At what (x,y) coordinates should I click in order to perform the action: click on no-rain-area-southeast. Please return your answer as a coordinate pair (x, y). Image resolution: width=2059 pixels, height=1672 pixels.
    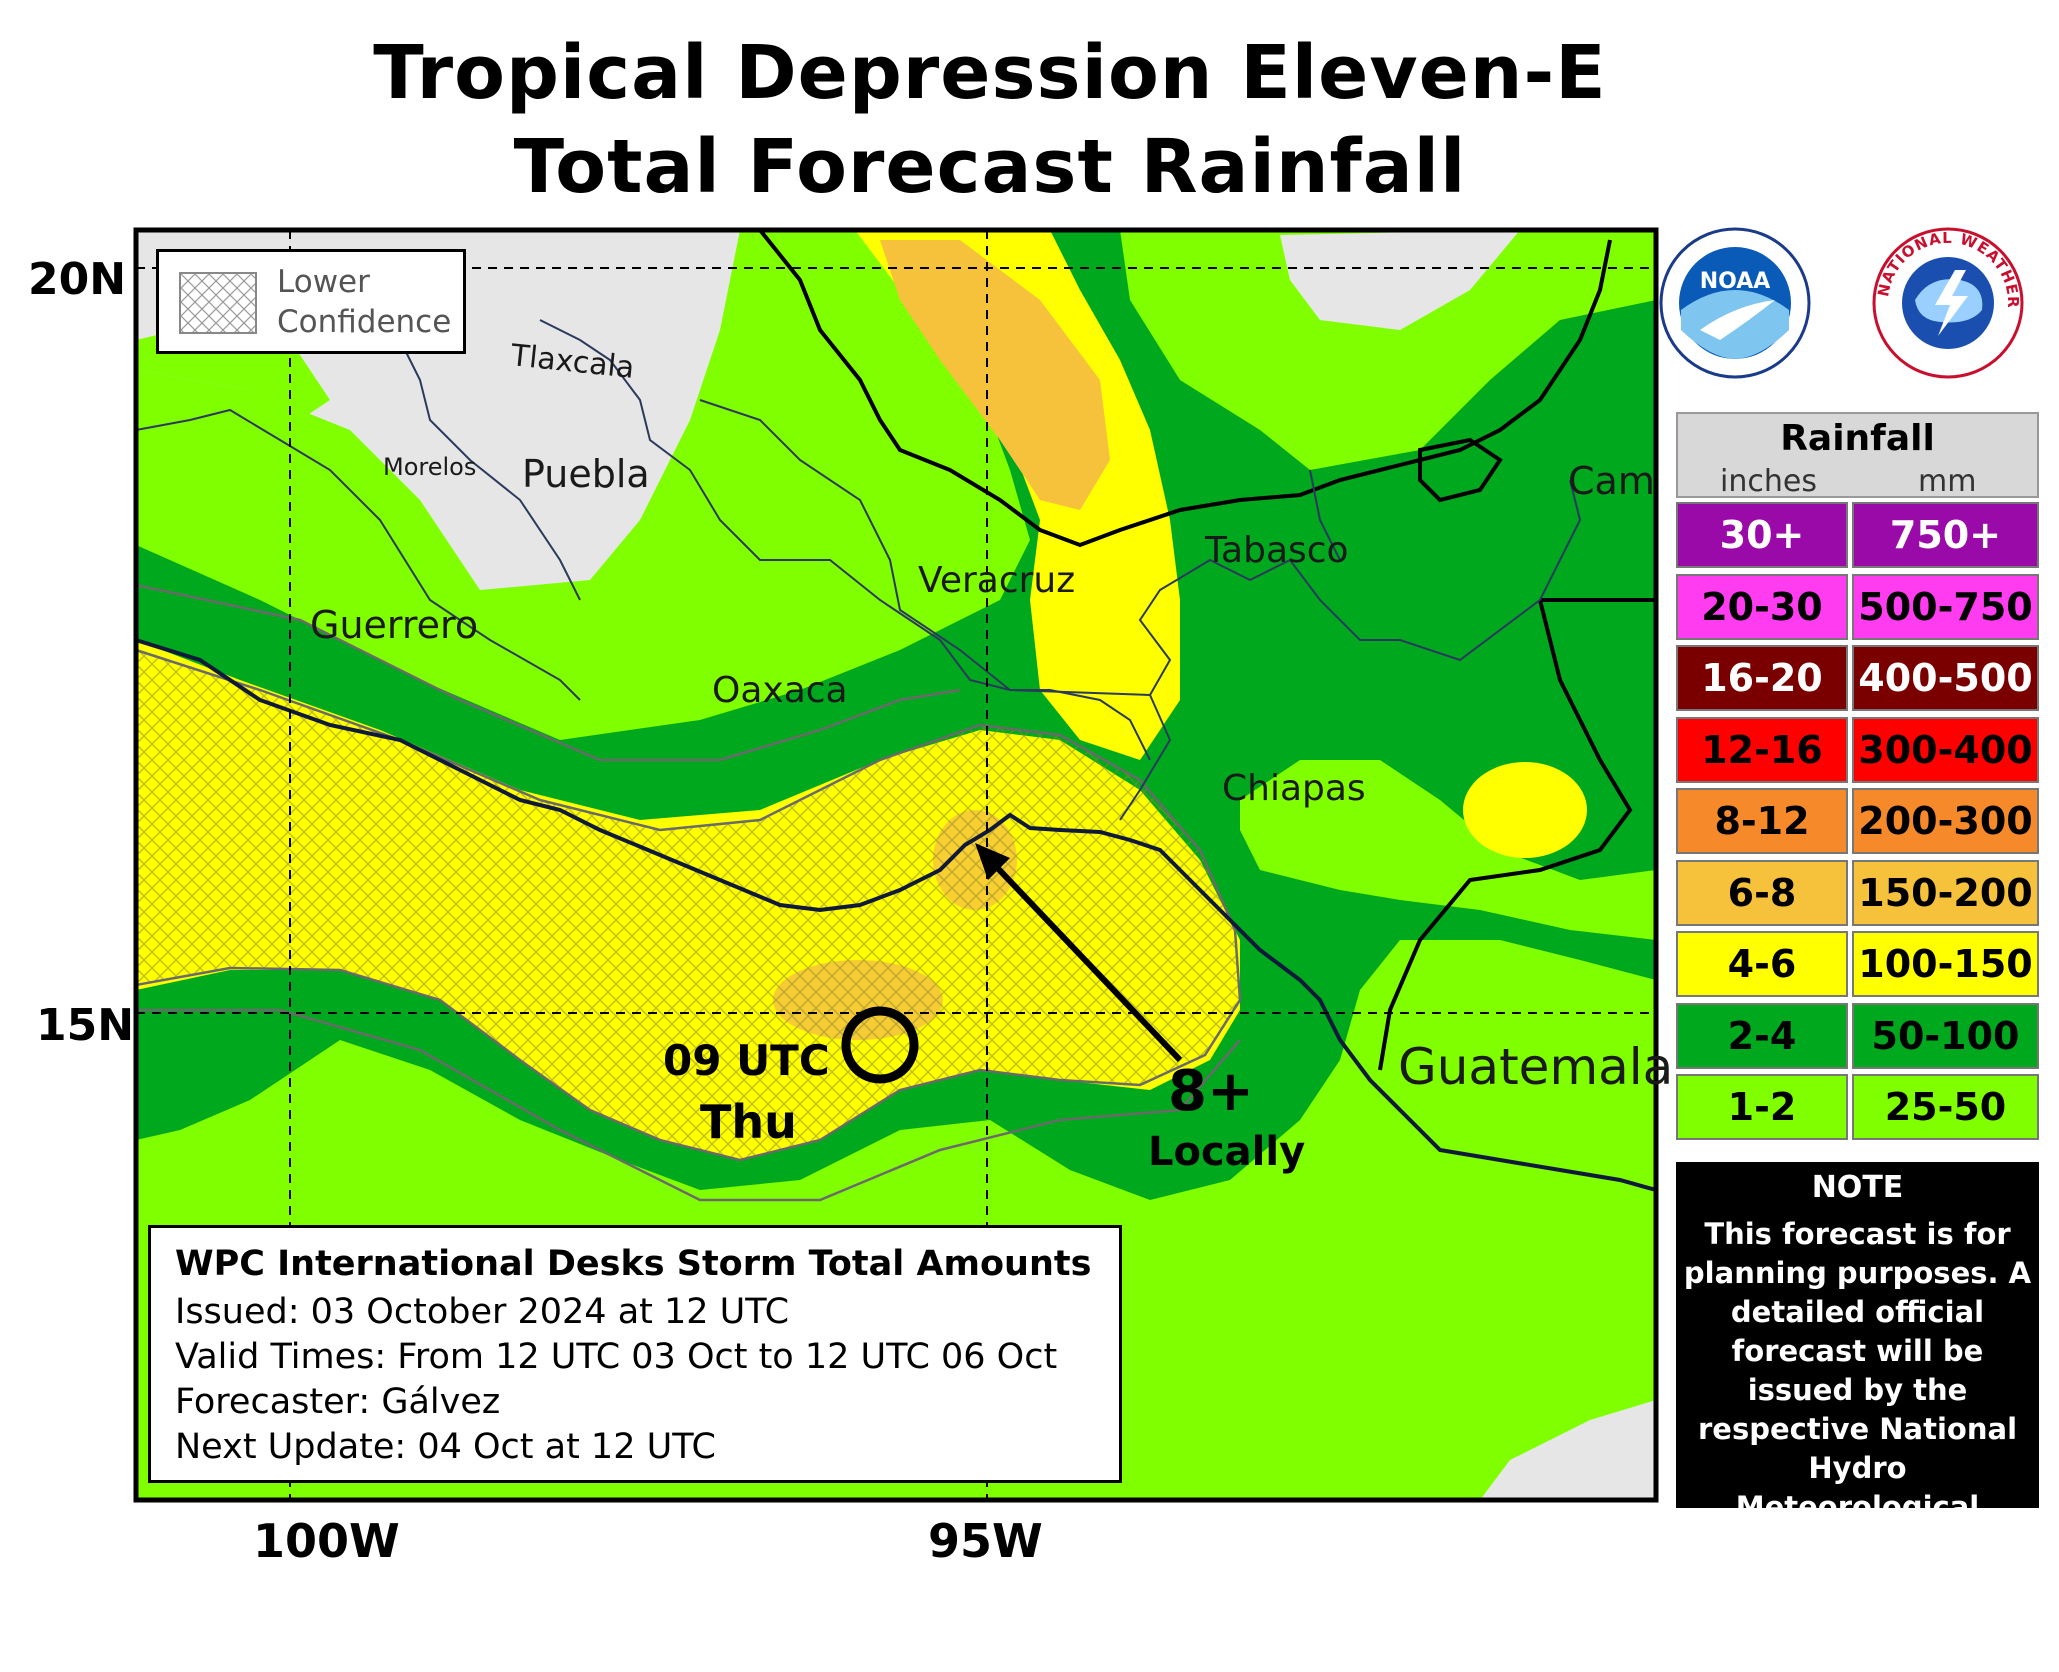
    Looking at the image, I should click on (1568, 1450).